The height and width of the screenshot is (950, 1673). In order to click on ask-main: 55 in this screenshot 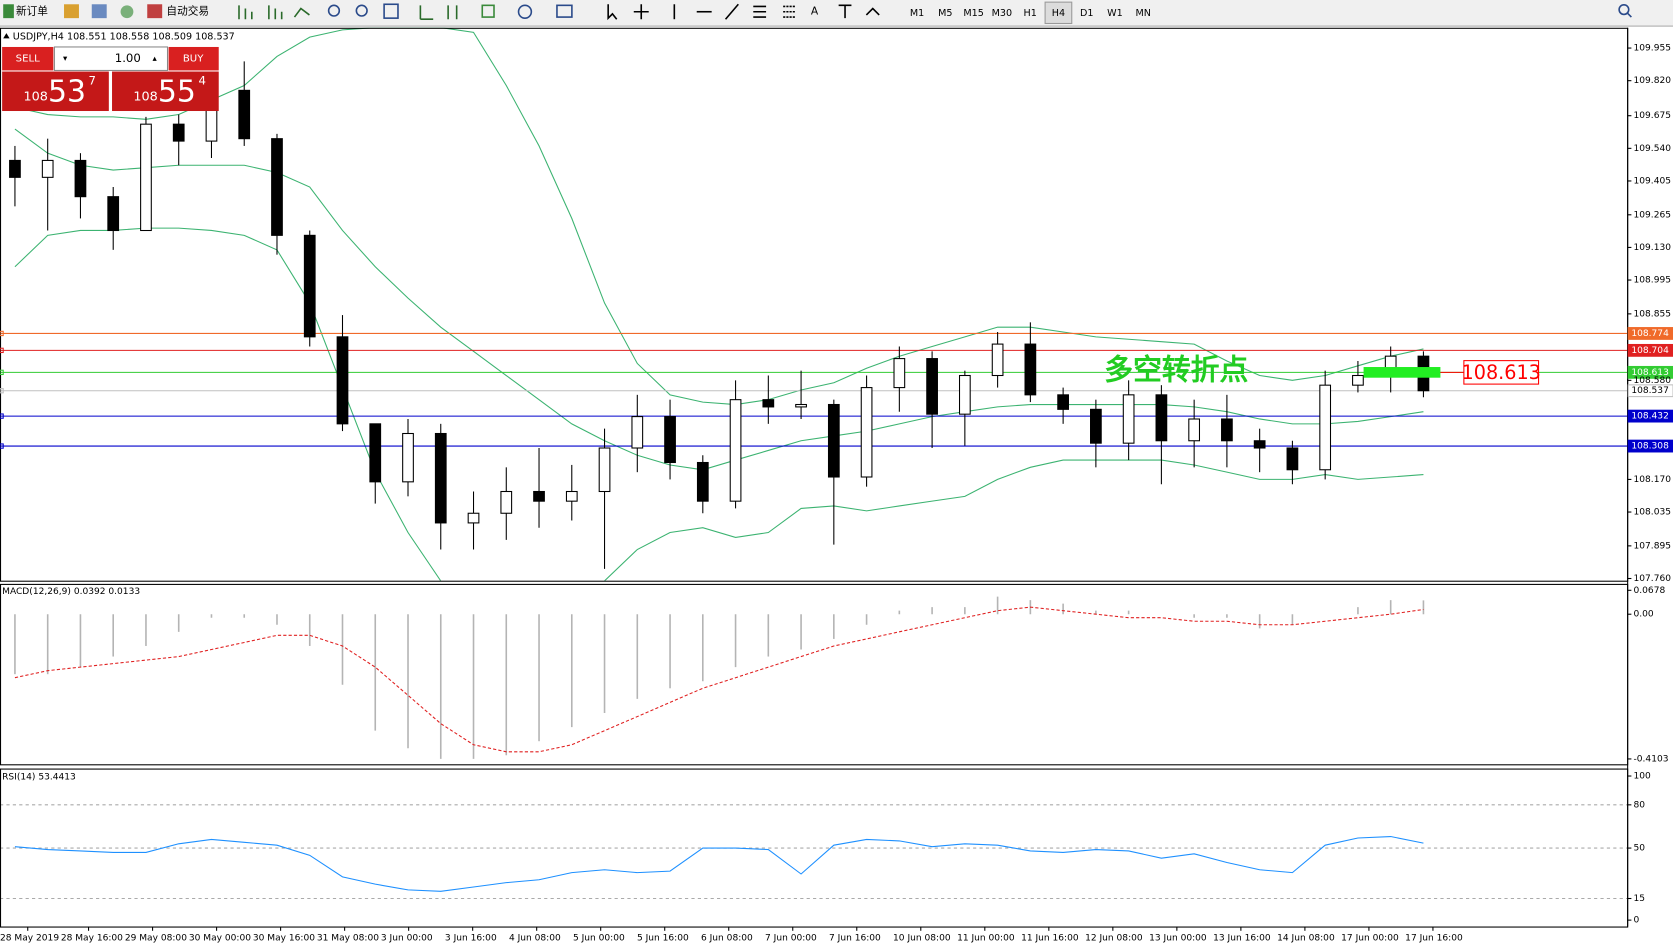, I will do `click(177, 91)`.